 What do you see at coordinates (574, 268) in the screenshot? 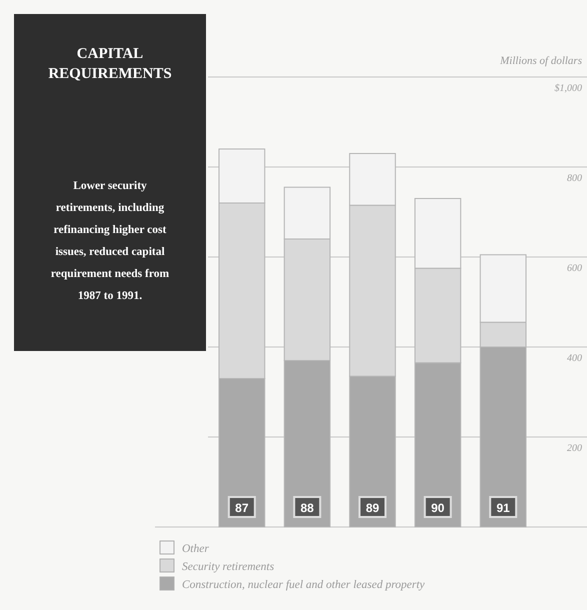
I see `y-tick-label: 600` at bounding box center [574, 268].